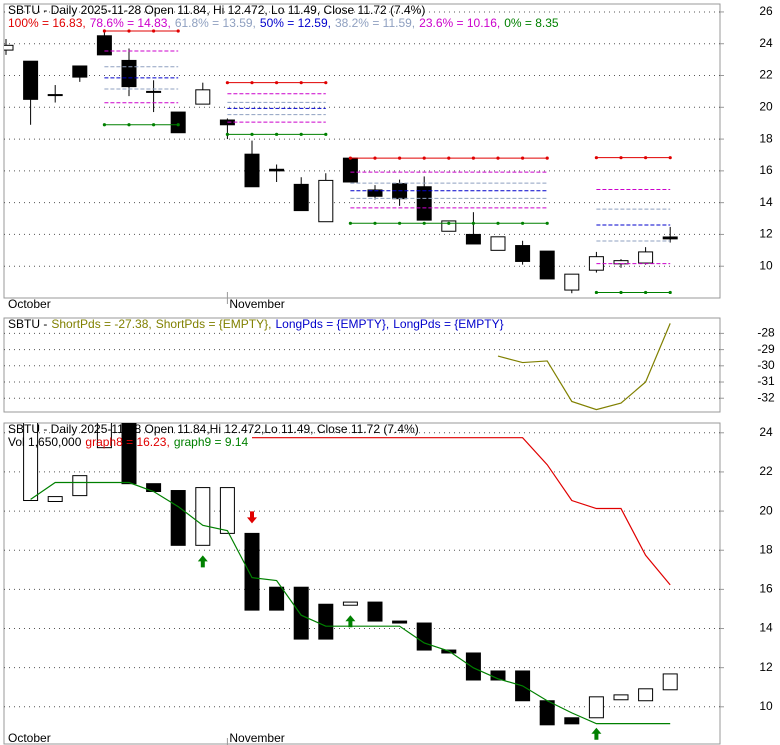 This screenshot has height=745, width=780. I want to click on title-item: Vol 1,650,000, so click(45, 442).